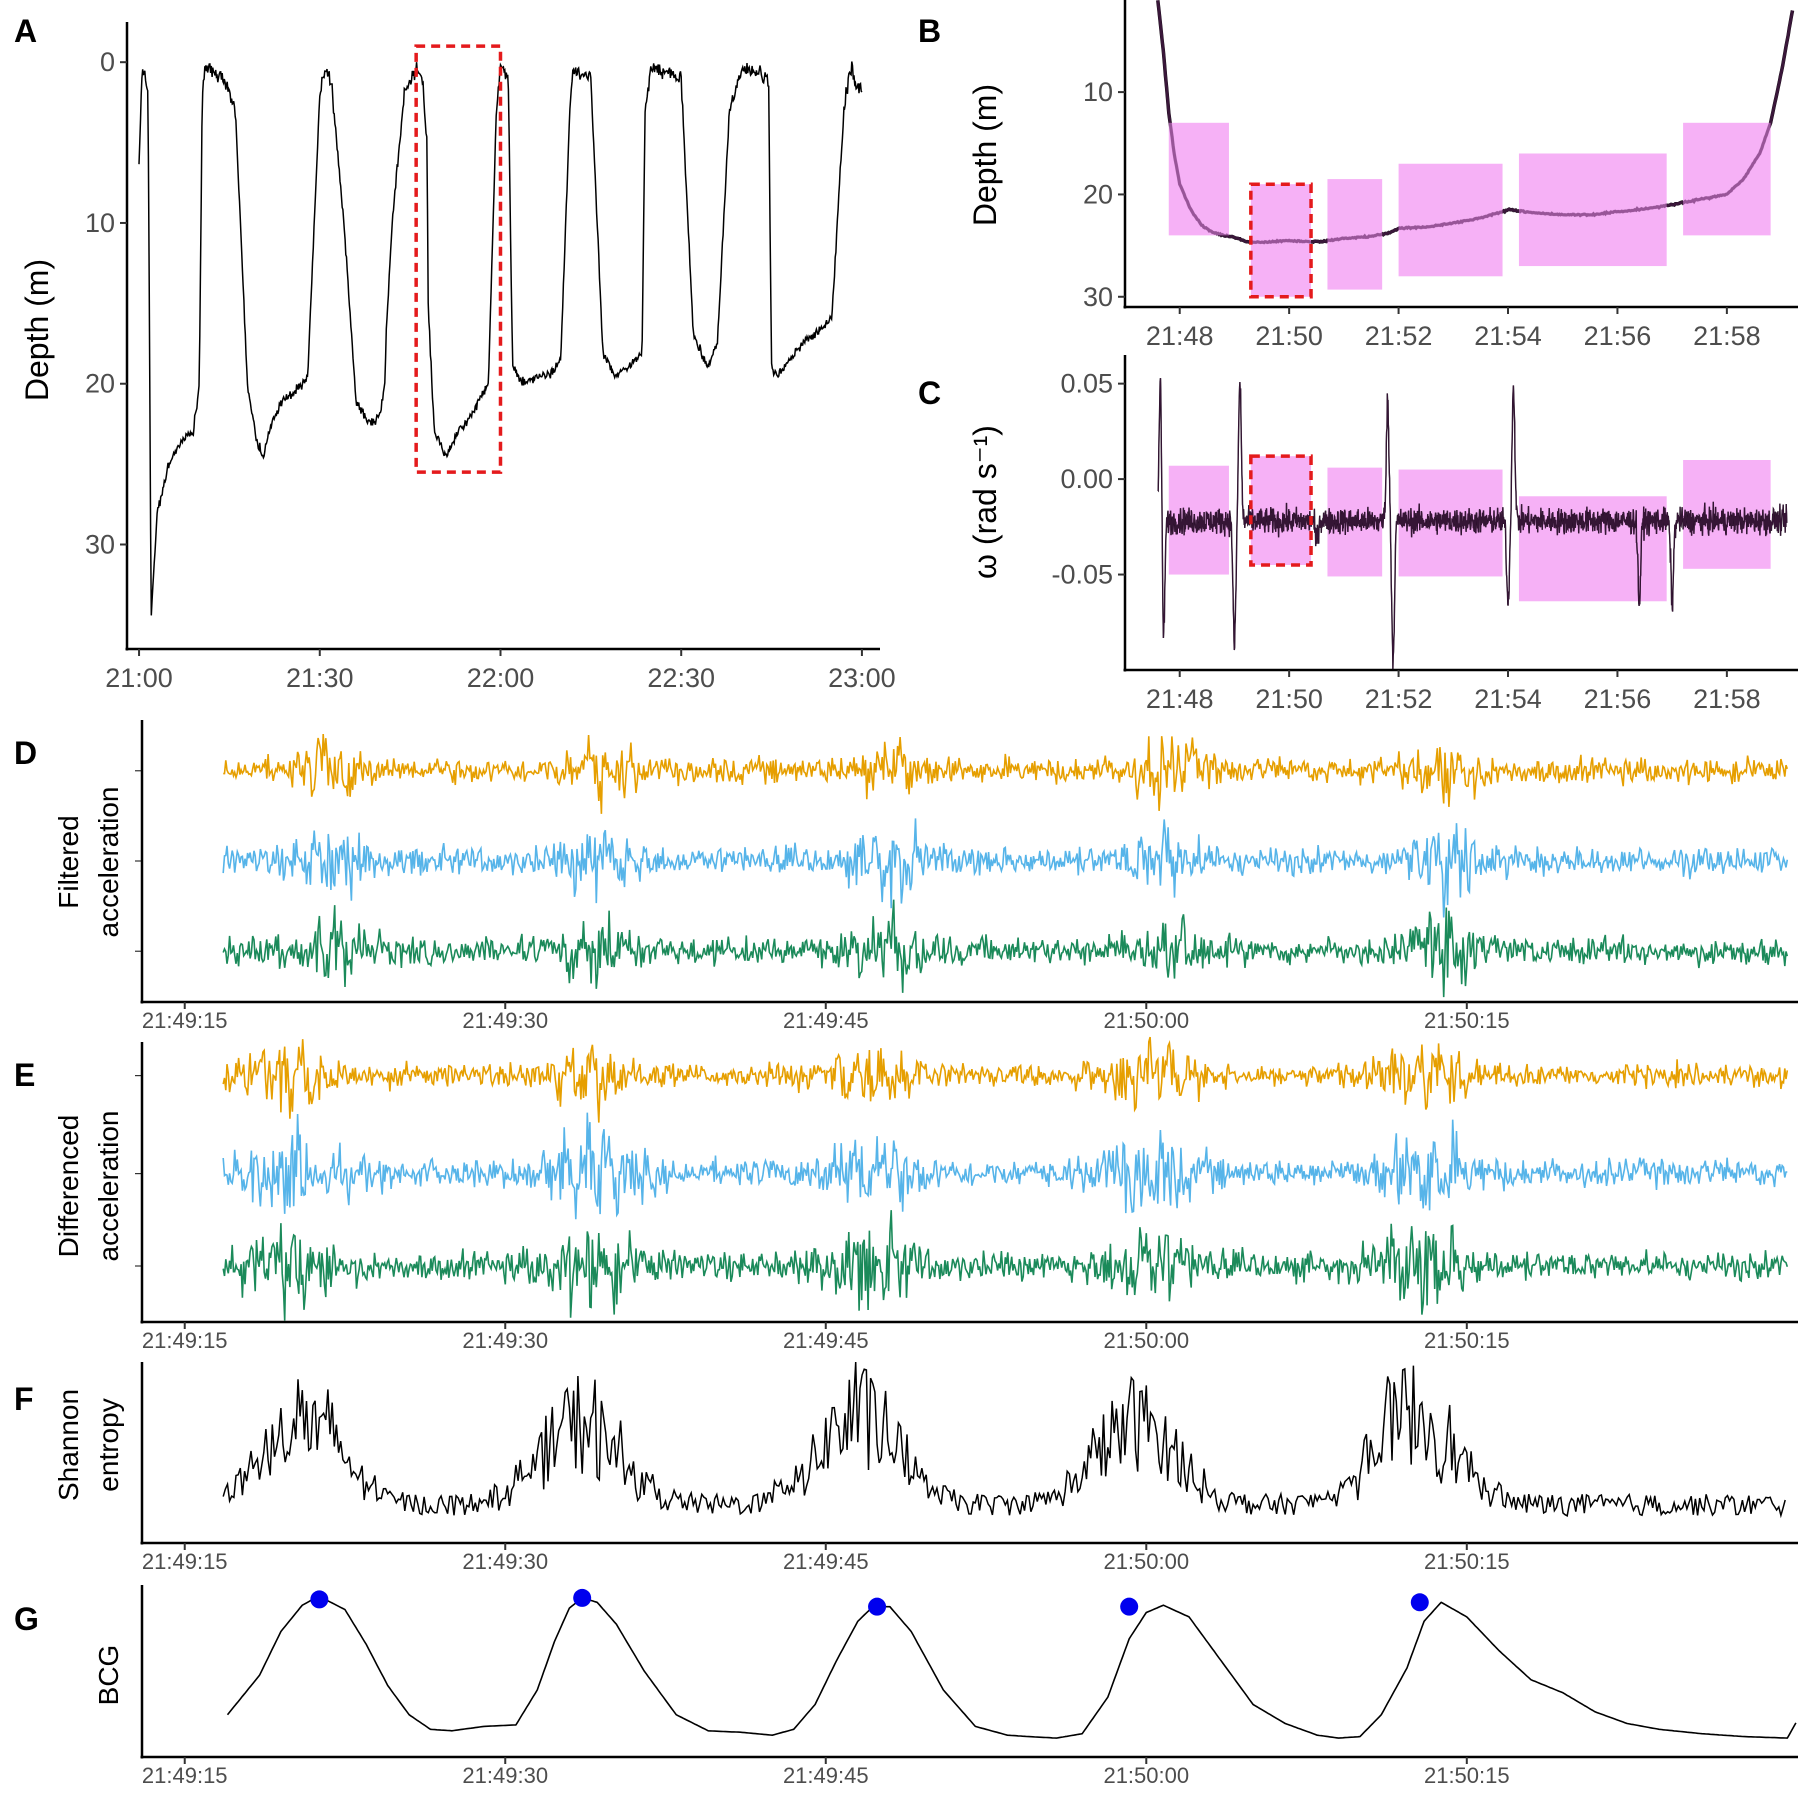 The image size is (1800, 1800). I want to click on panel-d-x-tick-label: 21:50:15, so click(1467, 1020).